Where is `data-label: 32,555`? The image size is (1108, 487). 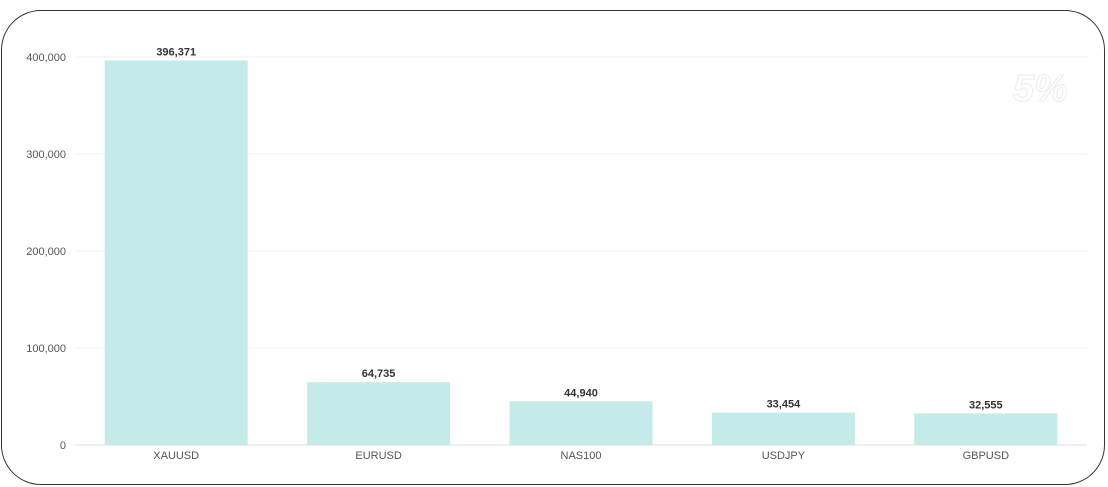 data-label: 32,555 is located at coordinates (986, 405).